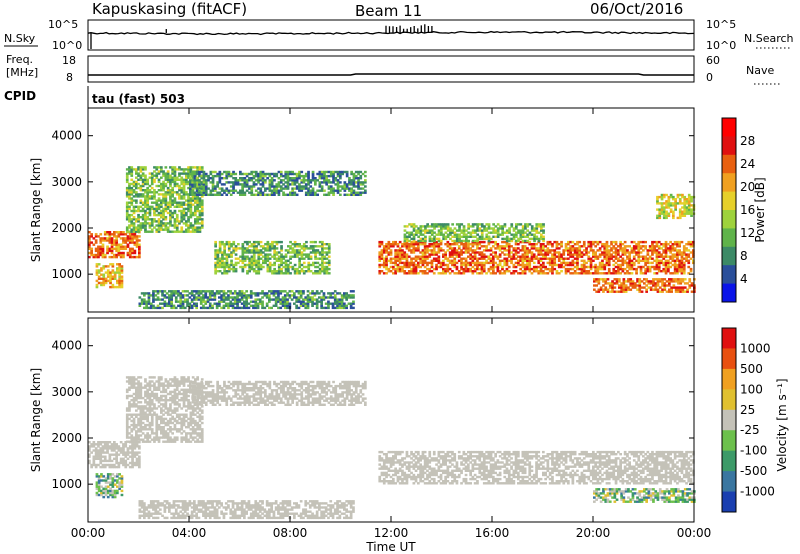  I want to click on freq-label: Freq., so click(19, 59).